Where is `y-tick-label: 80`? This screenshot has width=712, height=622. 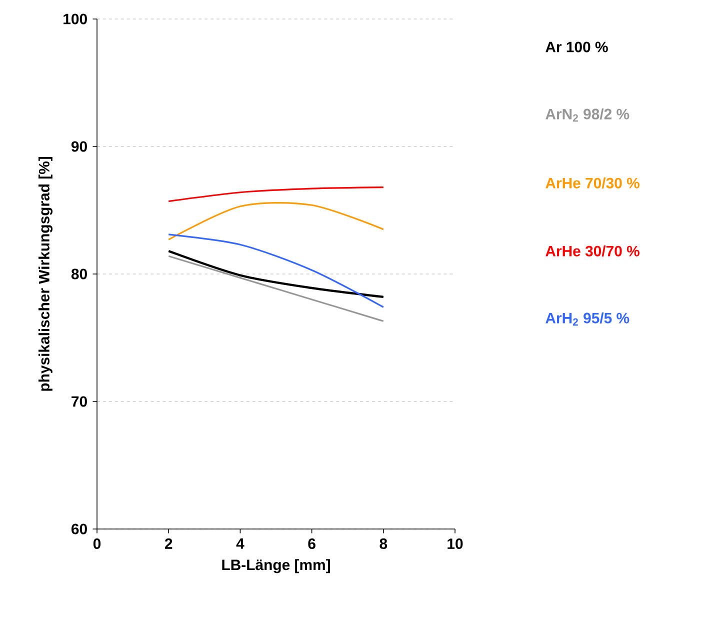 y-tick-label: 80 is located at coordinates (79, 274).